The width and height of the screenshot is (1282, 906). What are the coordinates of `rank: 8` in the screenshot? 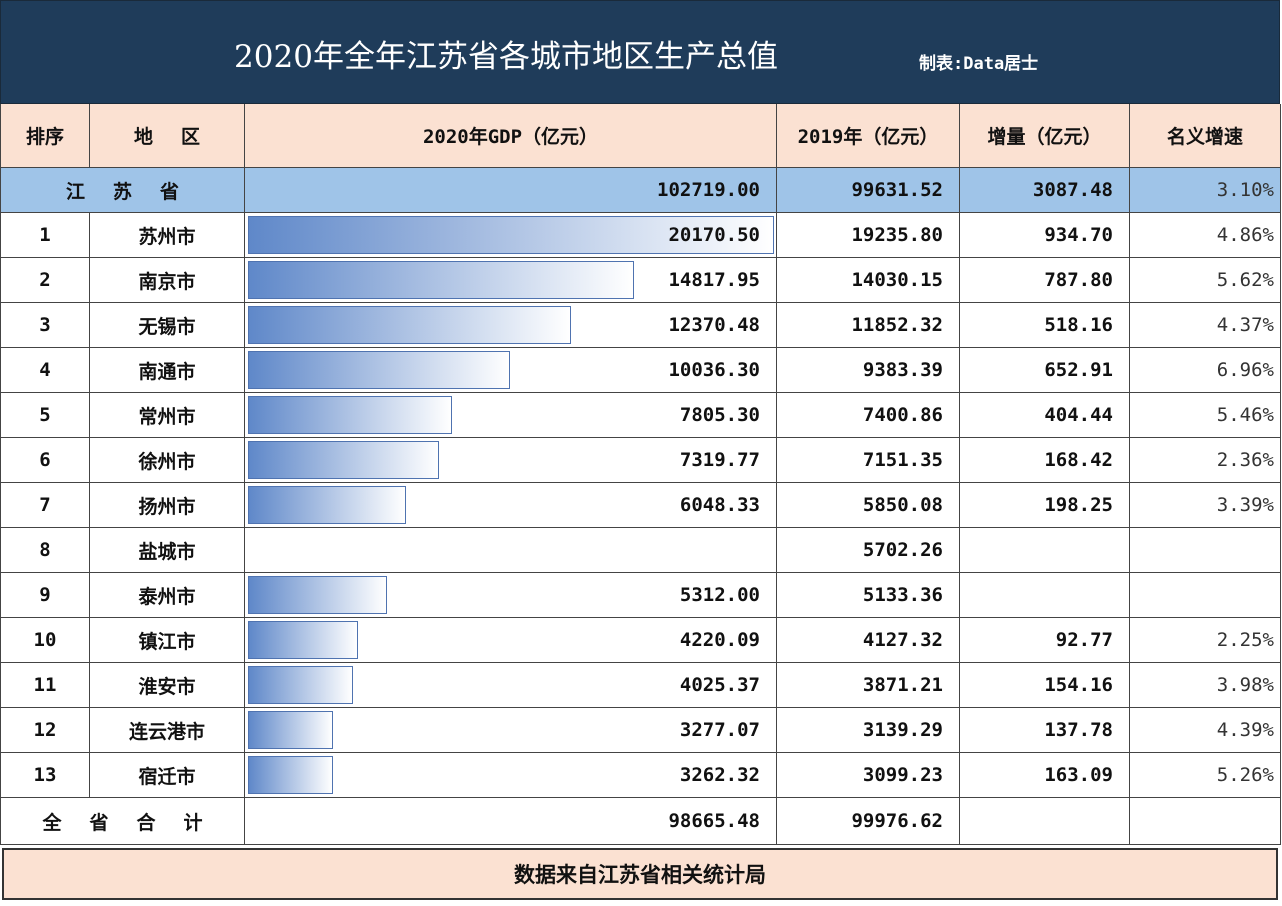 It's located at (45, 550).